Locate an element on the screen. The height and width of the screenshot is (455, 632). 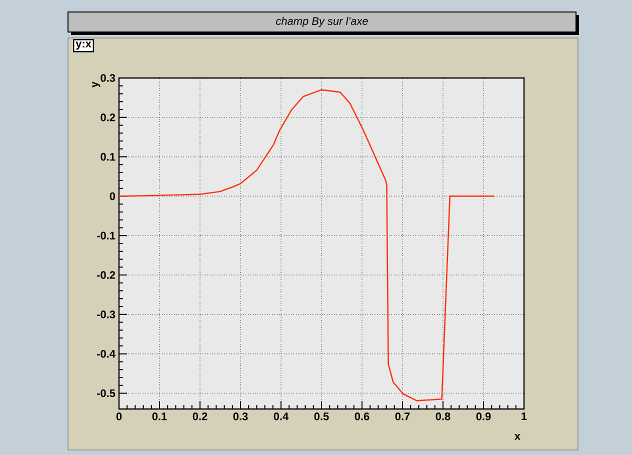
y-tick-label: -0.1 is located at coordinates (106, 236).